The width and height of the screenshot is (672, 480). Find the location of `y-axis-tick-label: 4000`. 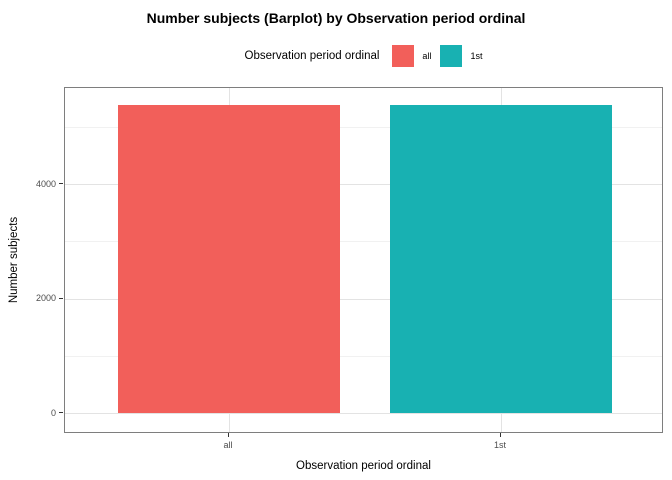

y-axis-tick-label: 4000 is located at coordinates (45, 183).